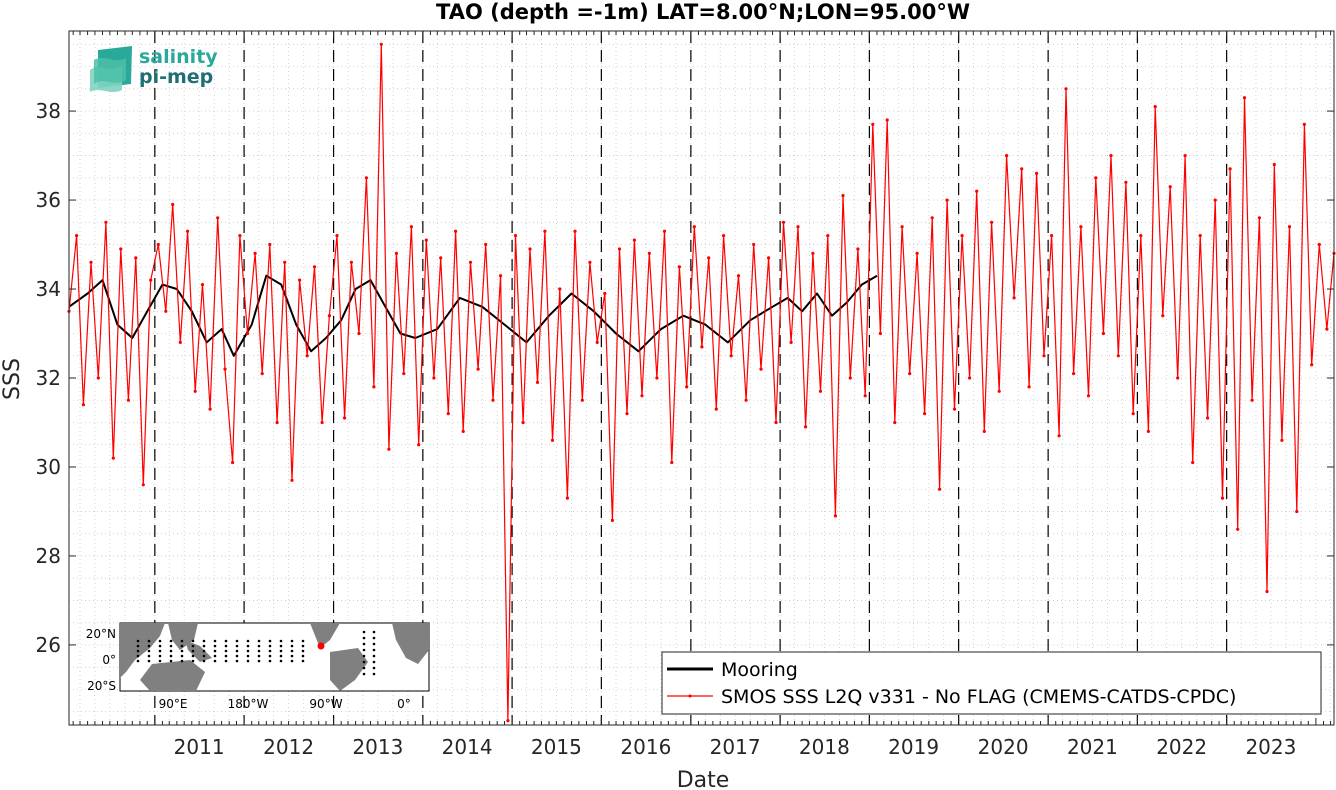 This screenshot has width=1336, height=790. Describe the element at coordinates (288, 747) in the screenshot. I see `x-tick-label: 2012` at that location.